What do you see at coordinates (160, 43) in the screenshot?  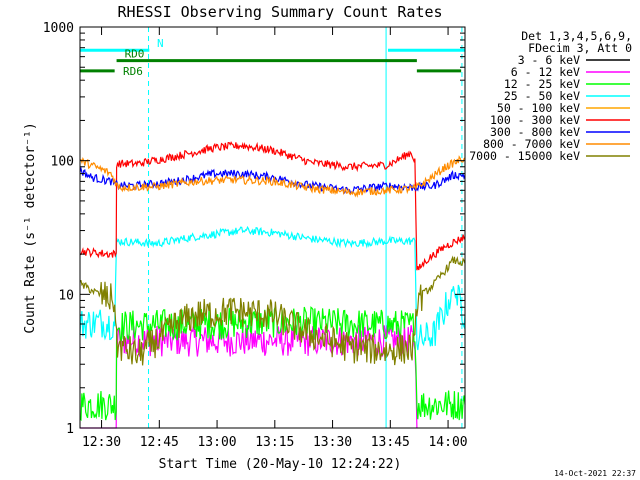 I see `flag-label: N` at bounding box center [160, 43].